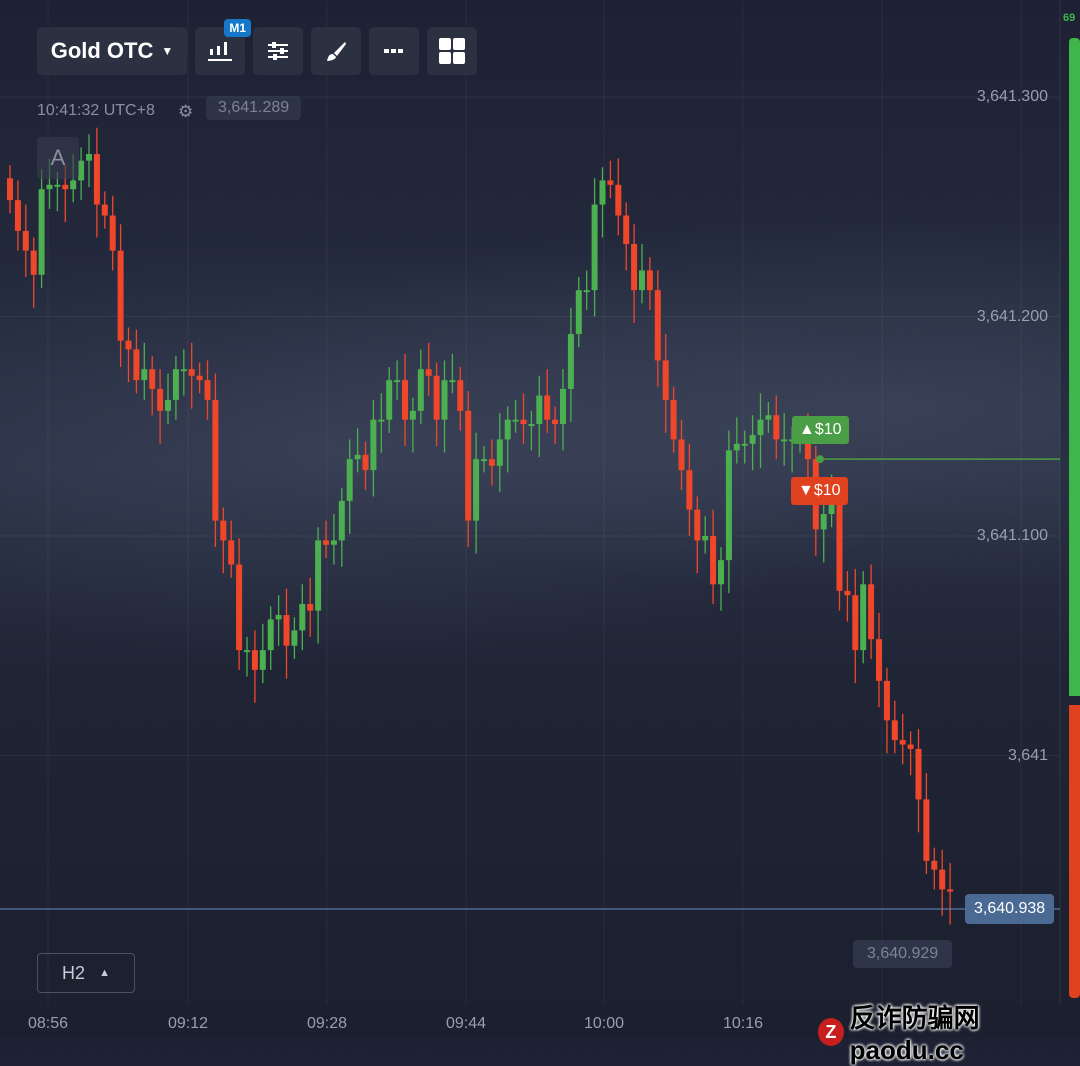 The width and height of the screenshot is (1080, 1066). I want to click on chart-type-button: M1, so click(223, 47).